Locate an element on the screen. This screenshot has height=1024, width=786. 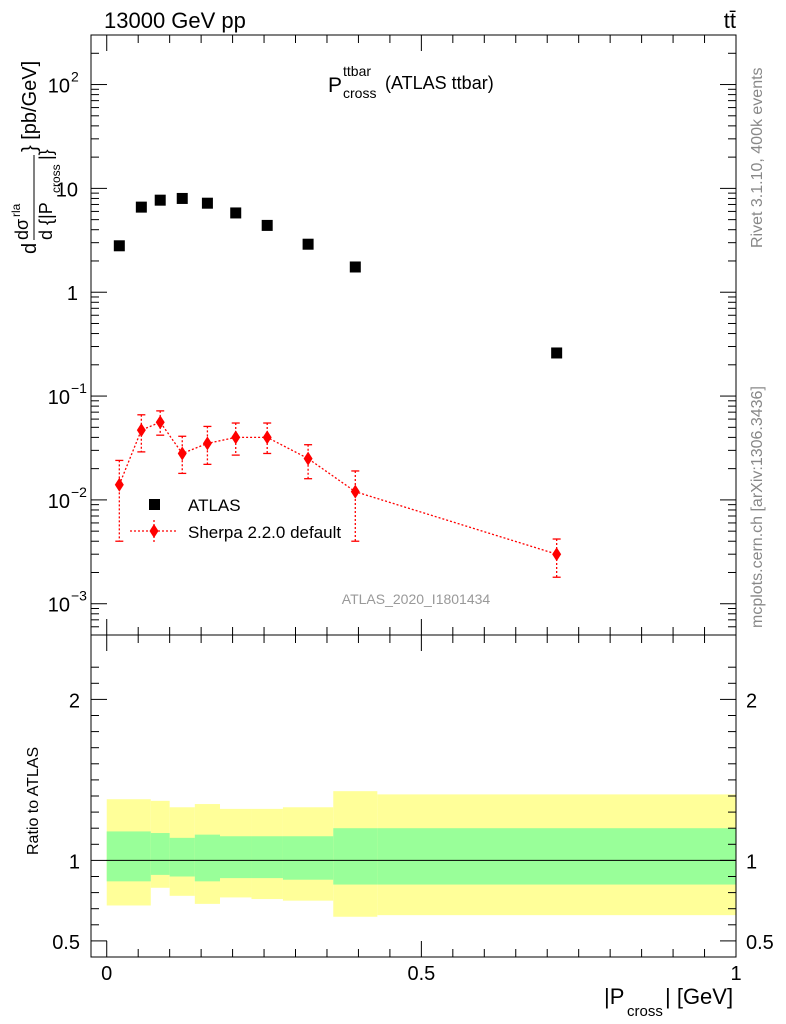
energy-label: 13000 GeV pp is located at coordinates (175, 20).